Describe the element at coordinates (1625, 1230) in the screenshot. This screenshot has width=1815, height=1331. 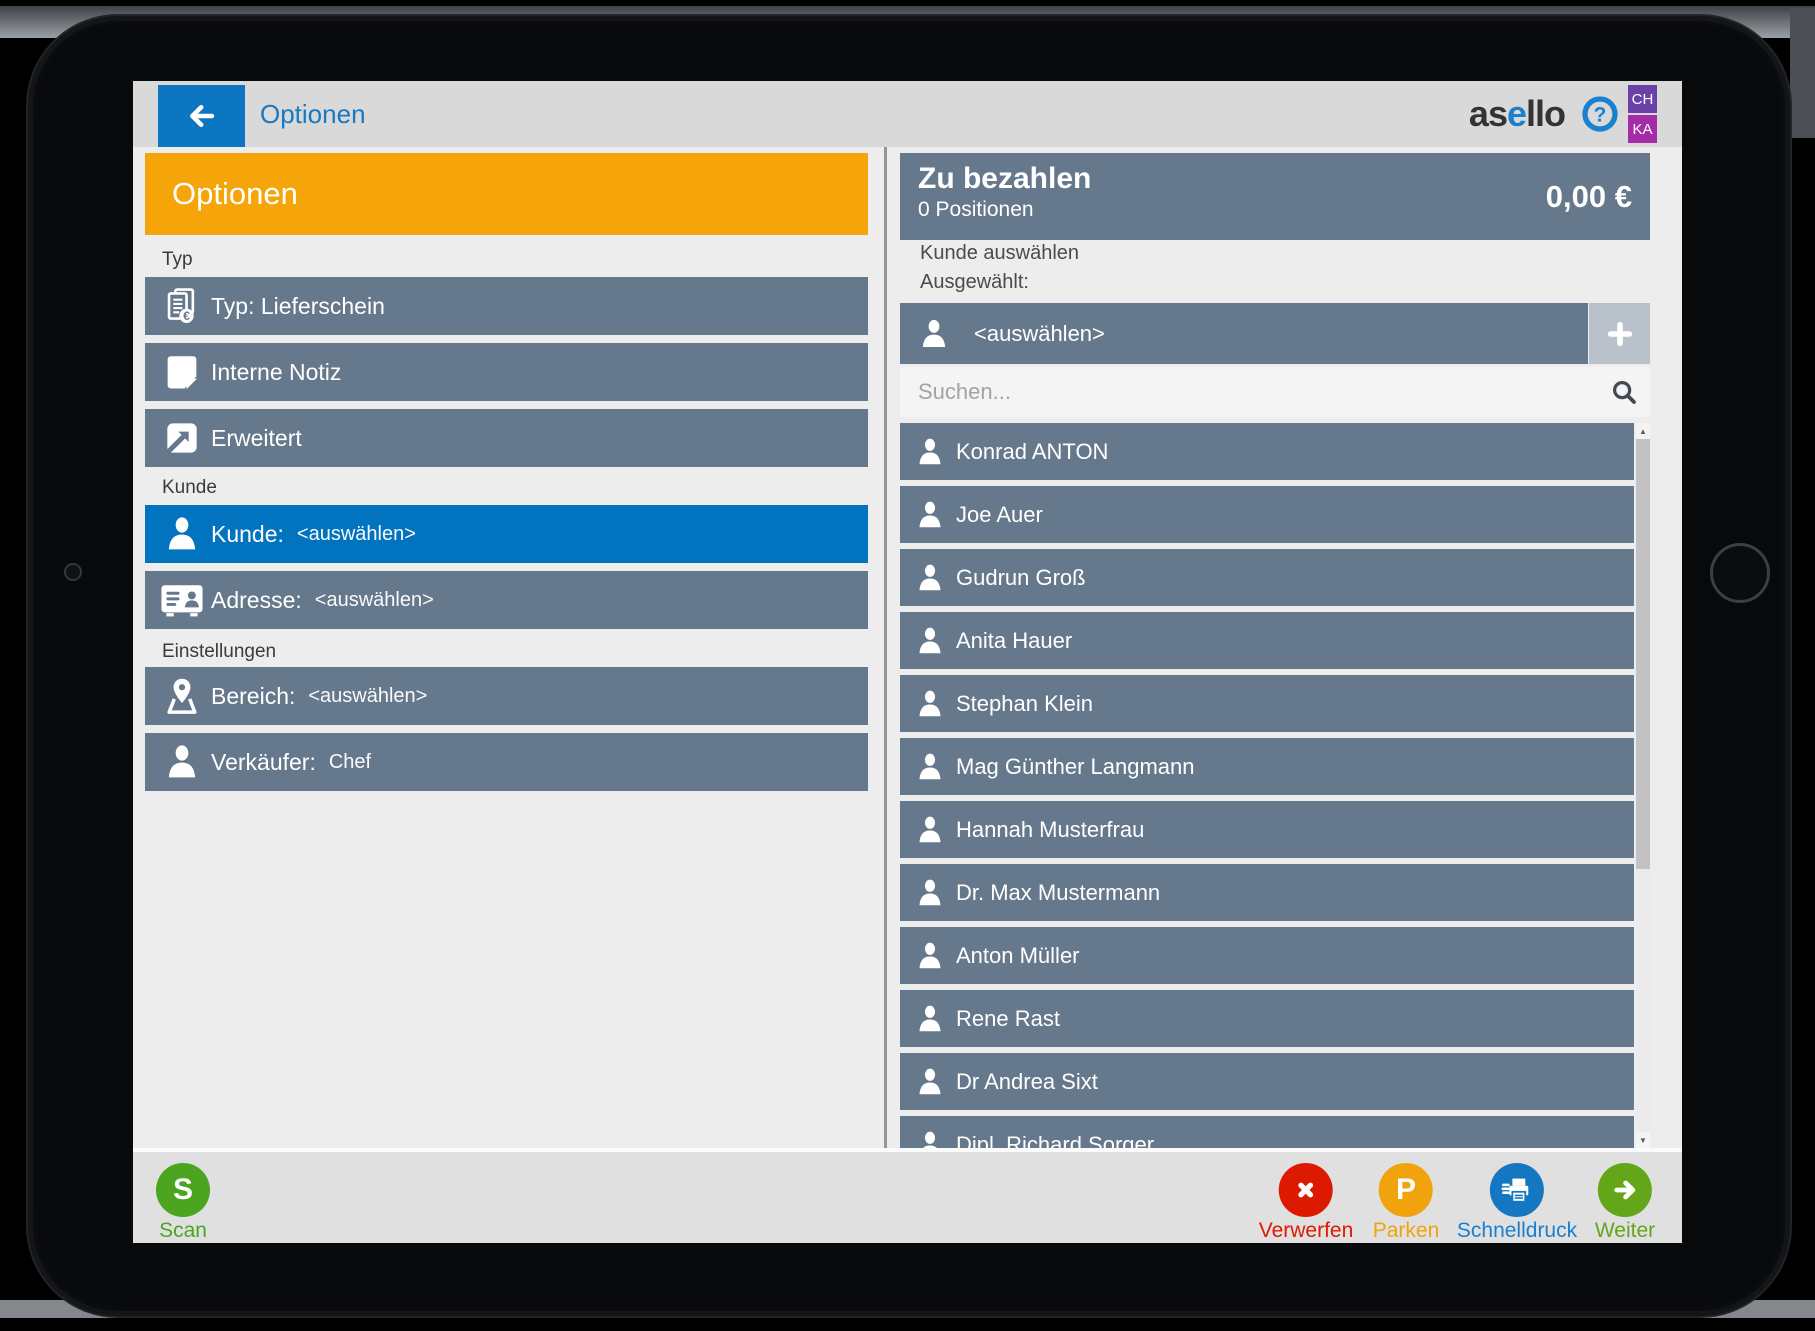
I see `next-label: Weiter` at that location.